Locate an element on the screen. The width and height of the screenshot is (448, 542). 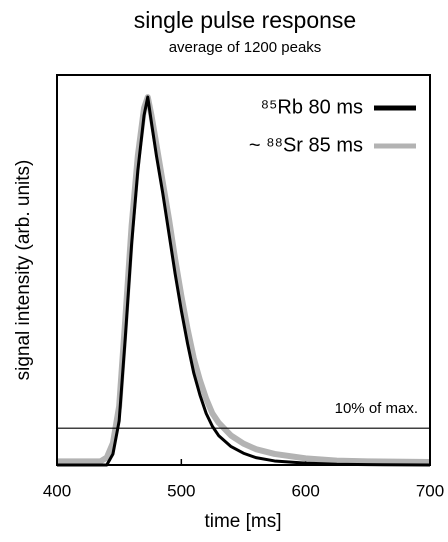
y-axis-label: signal intensity (arb. units) is located at coordinates (23, 270).